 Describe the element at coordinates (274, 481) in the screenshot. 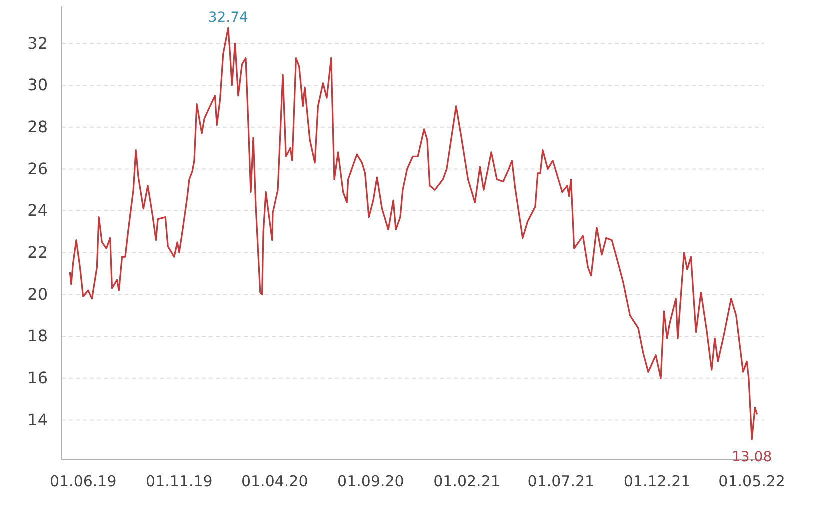

I see `x-tick-label: 01.04.20` at that location.